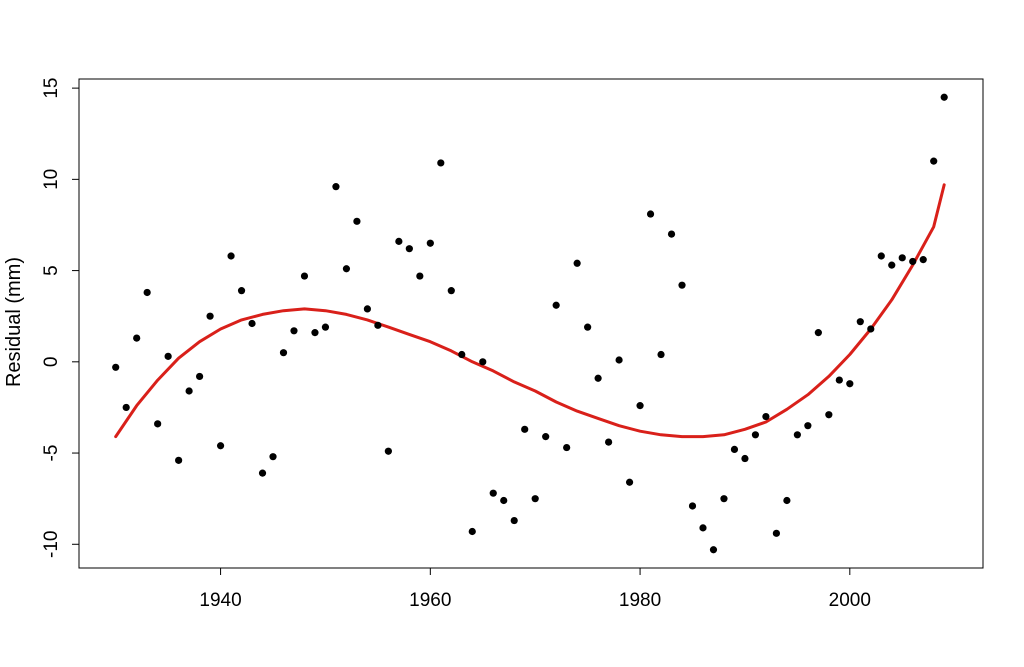 This screenshot has width=1024, height=667. I want to click on y-axis: -10 -5 0 5 10 15, so click(60, 318).